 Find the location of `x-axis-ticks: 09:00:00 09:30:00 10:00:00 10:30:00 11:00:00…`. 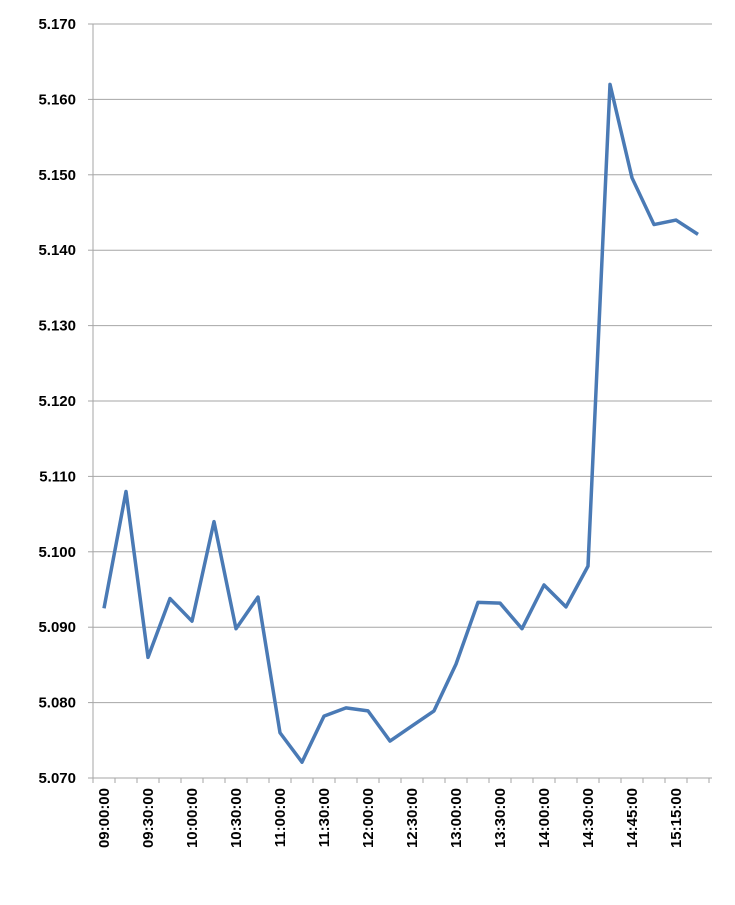

x-axis-ticks: 09:00:00 09:30:00 10:00:00 10:30:00 11:00:00… is located at coordinates (390, 818).